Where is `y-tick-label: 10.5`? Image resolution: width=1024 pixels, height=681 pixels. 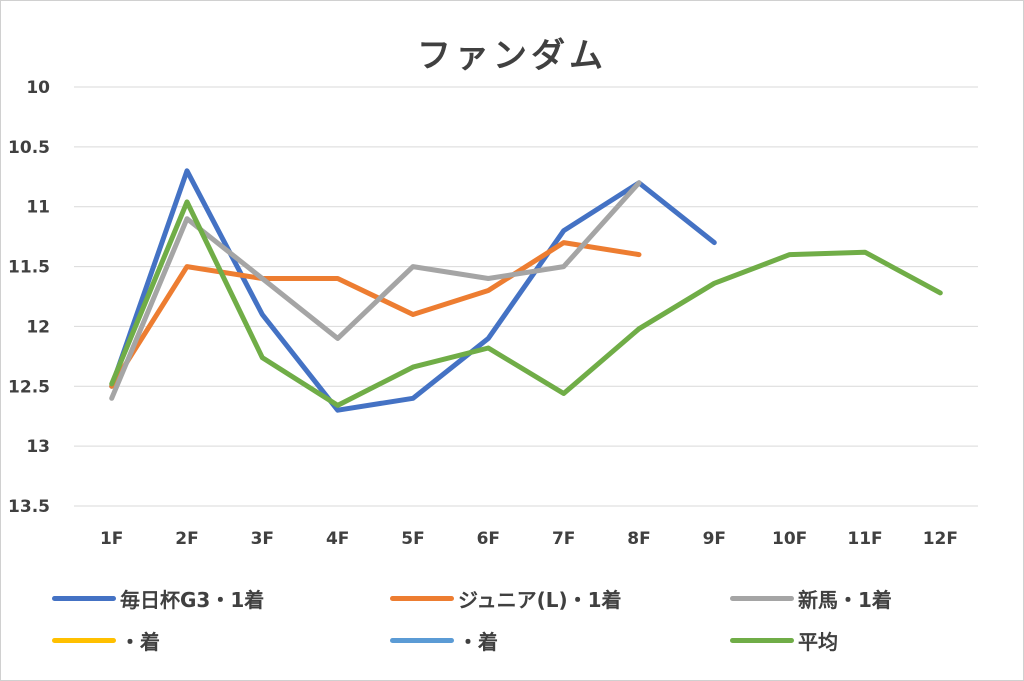
y-tick-label: 10.5 is located at coordinates (29, 148).